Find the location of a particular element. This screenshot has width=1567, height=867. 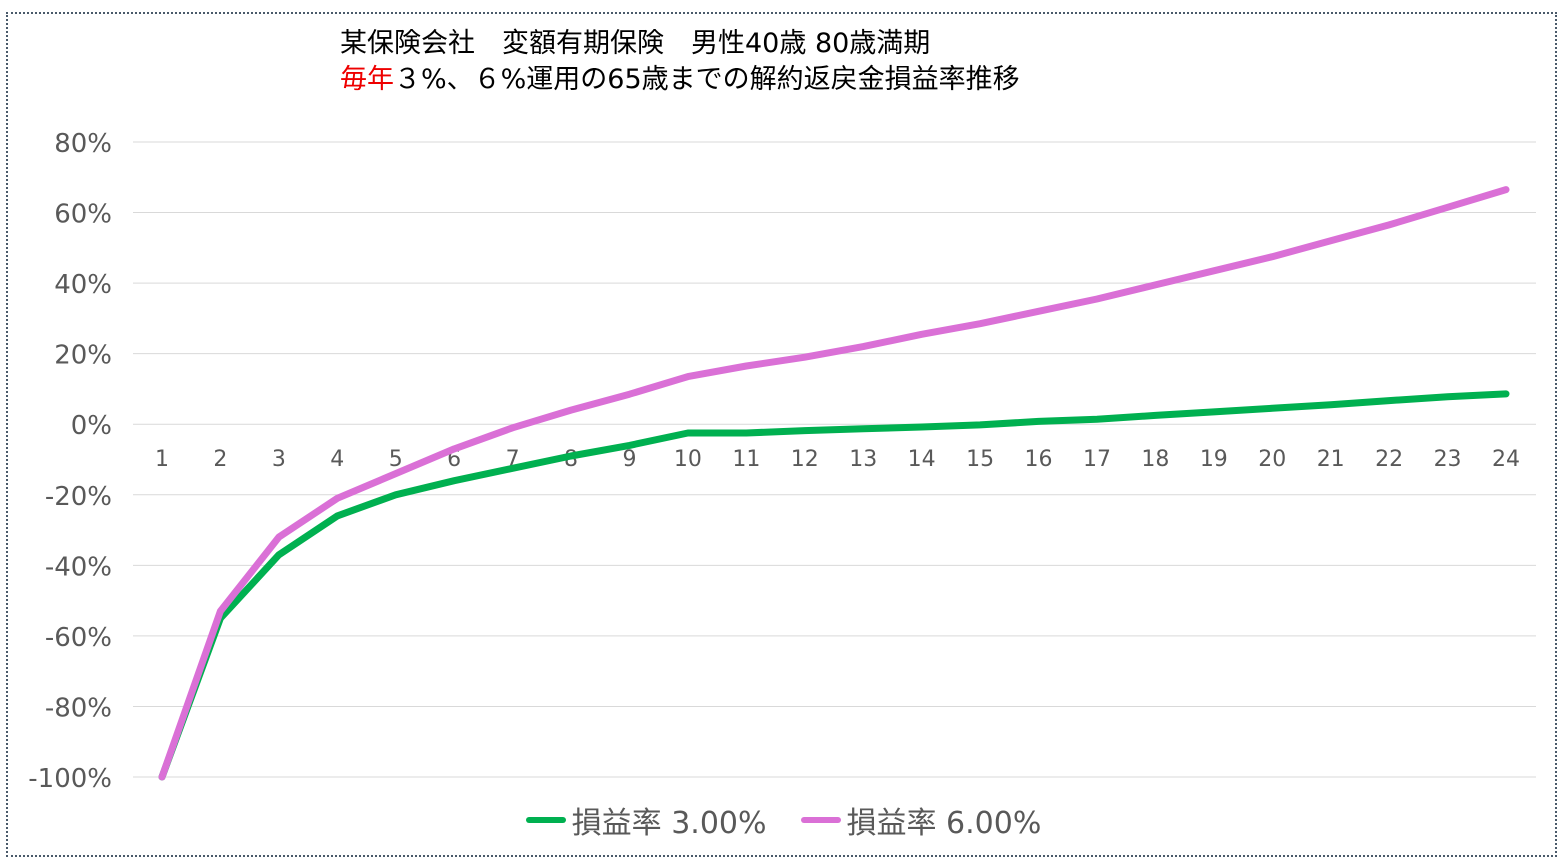

title-line-1: 某保険会社 変額有期保険 男性40歳 80歳満期 is located at coordinates (635, 43).